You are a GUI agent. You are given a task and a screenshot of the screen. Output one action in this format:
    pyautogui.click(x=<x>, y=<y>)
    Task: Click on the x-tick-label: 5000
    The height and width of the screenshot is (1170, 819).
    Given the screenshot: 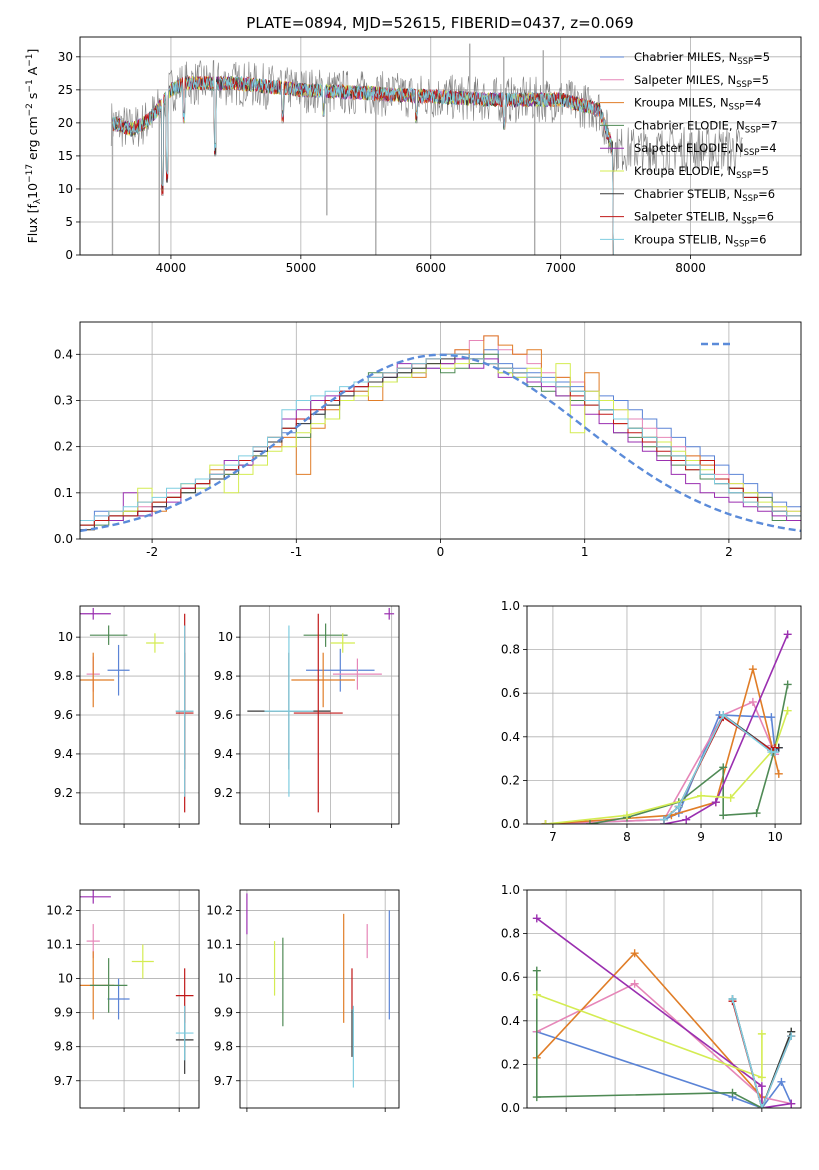 What is the action you would take?
    pyautogui.click(x=301, y=268)
    